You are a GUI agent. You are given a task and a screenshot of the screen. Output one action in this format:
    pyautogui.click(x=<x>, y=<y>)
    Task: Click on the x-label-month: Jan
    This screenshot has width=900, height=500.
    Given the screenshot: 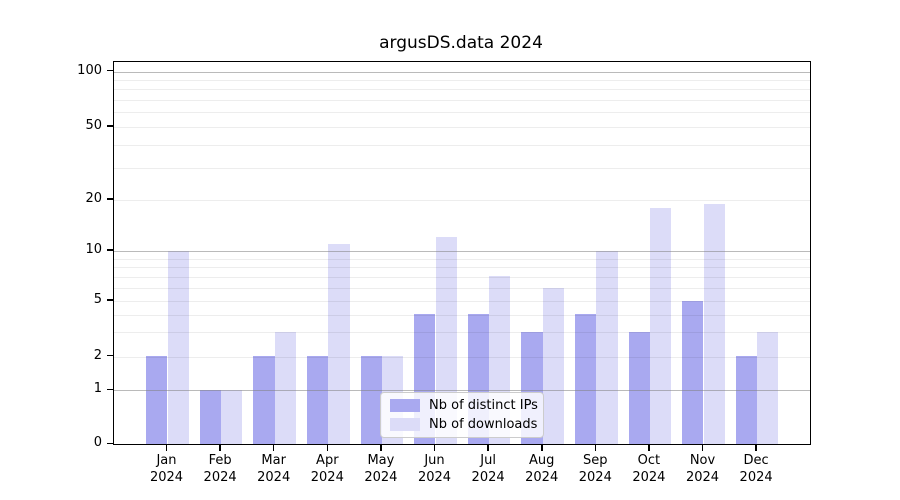 What is the action you would take?
    pyautogui.click(x=166, y=461)
    